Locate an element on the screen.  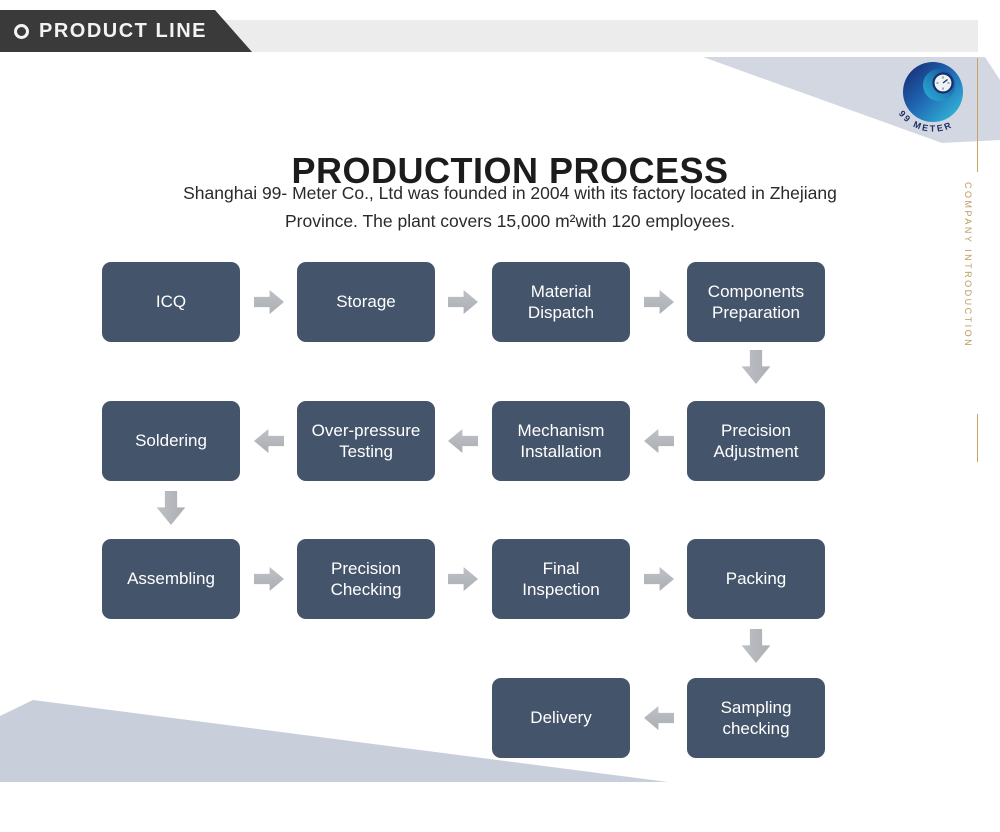
gauge-needle is located at coordinates (945, 81).